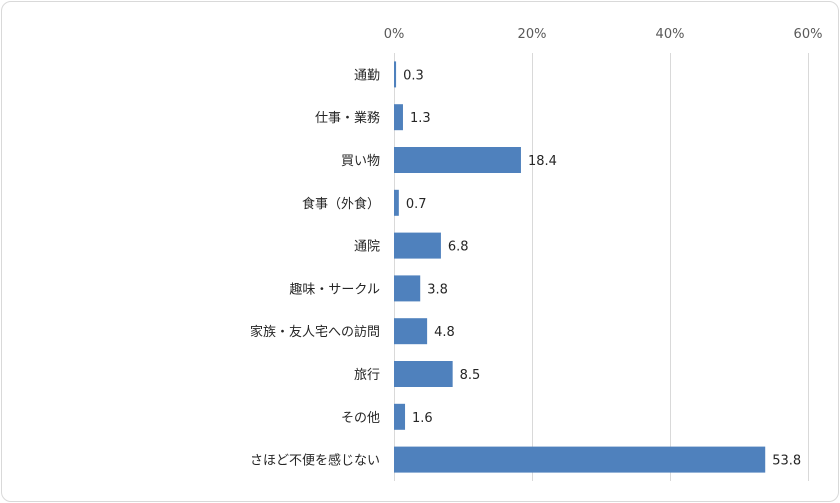  I want to click on data-label: 0.3, so click(413, 75).